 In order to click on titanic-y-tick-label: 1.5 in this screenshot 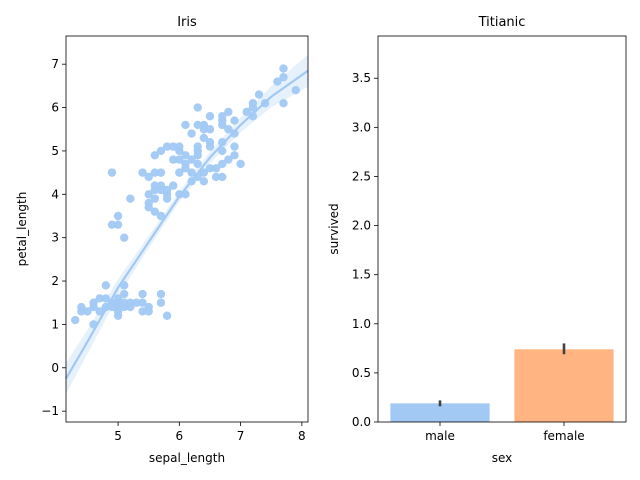, I will do `click(361, 275)`.